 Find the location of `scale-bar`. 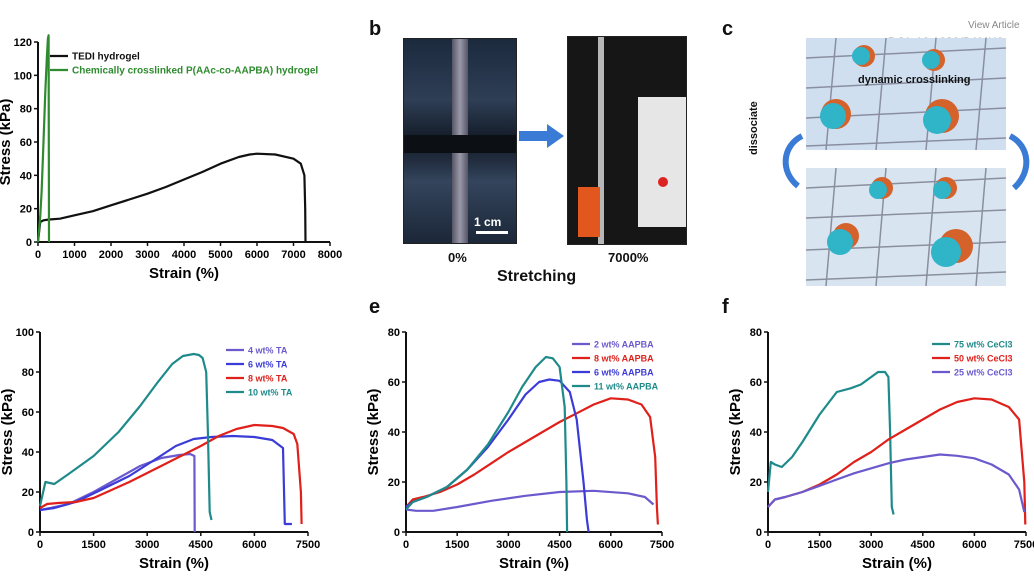

scale-bar is located at coordinates (492, 232).